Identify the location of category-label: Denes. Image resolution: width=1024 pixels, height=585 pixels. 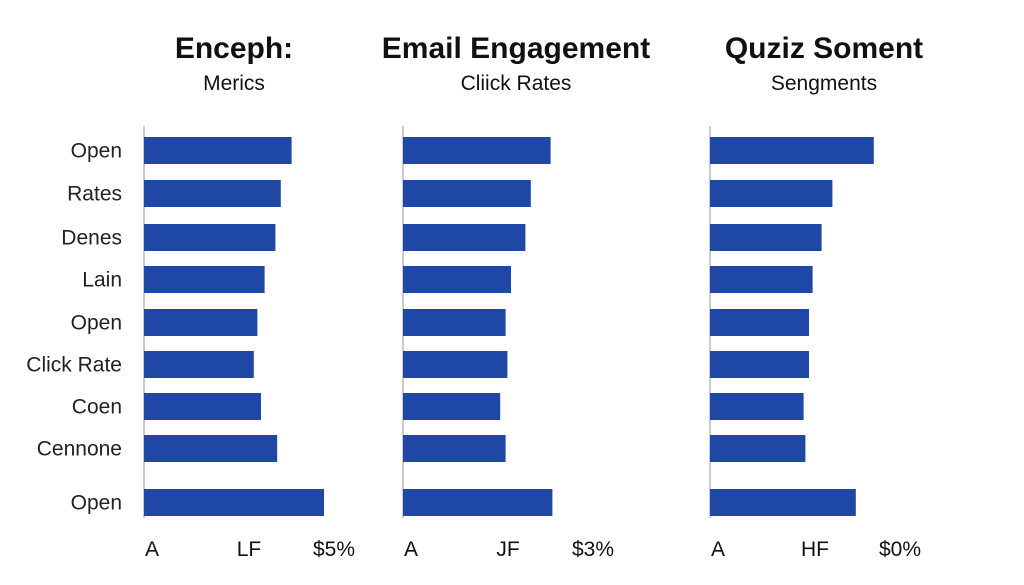
(91, 238).